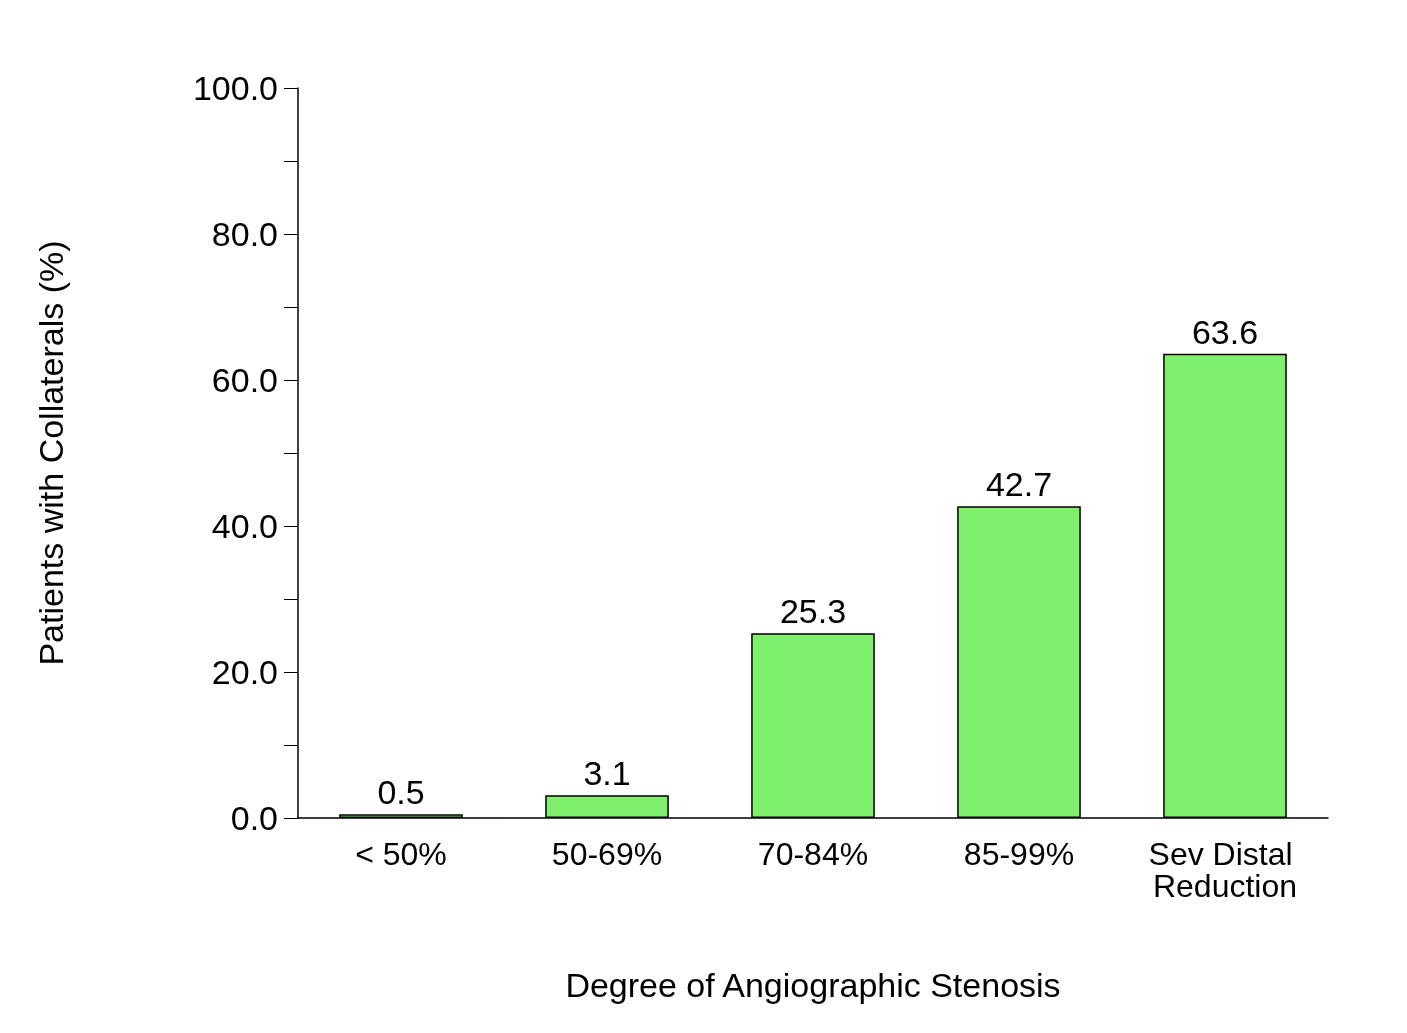 The width and height of the screenshot is (1407, 1033). Describe the element at coordinates (1225, 331) in the screenshot. I see `data-label: 63.6` at that location.